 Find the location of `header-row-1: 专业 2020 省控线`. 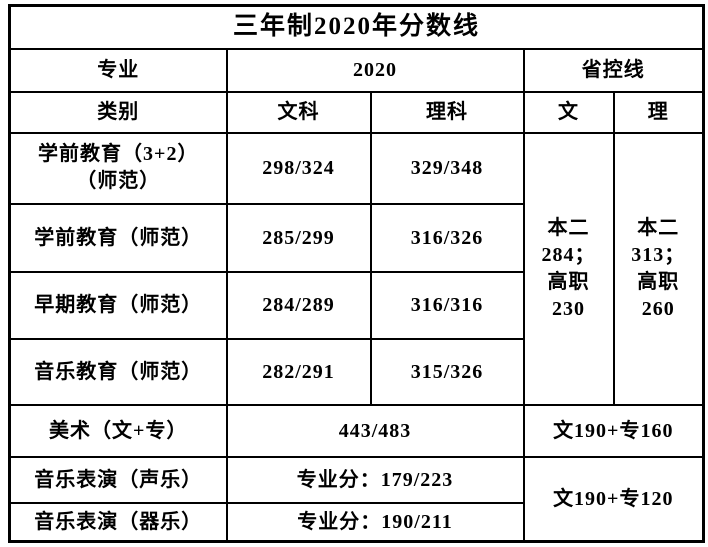

header-row-1: 专业 2020 省控线 is located at coordinates (356, 70).